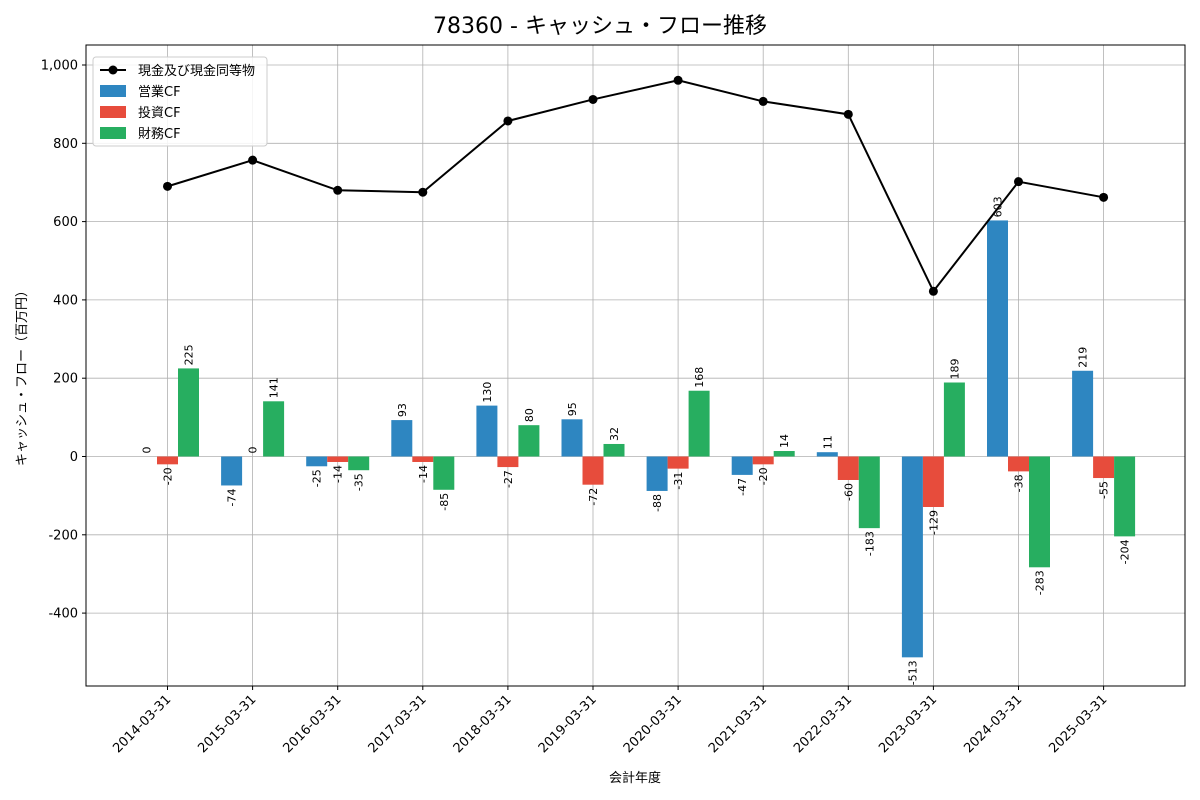 This screenshot has width=1200, height=800. I want to click on y-tick-label: 0, so click(74, 457).